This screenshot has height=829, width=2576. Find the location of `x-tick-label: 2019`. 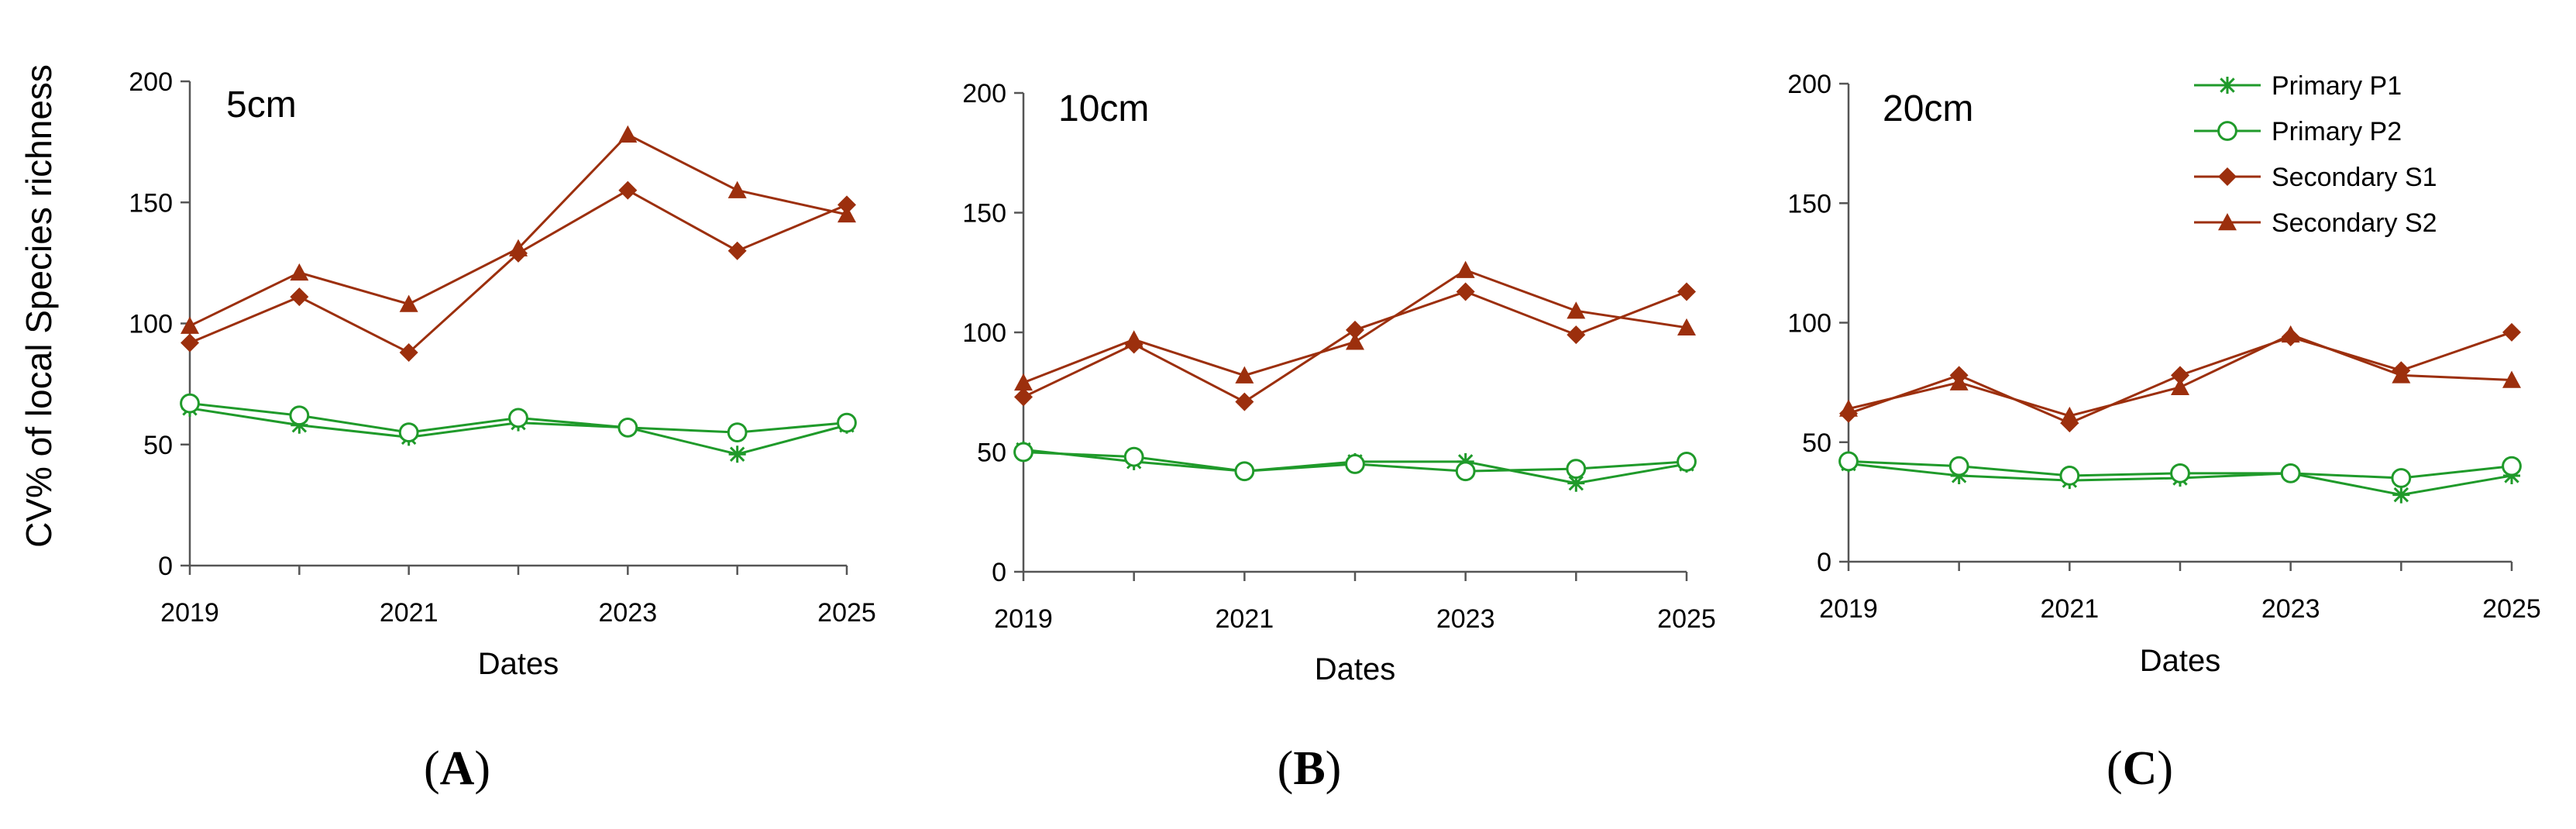

x-tick-label: 2019 is located at coordinates (189, 613).